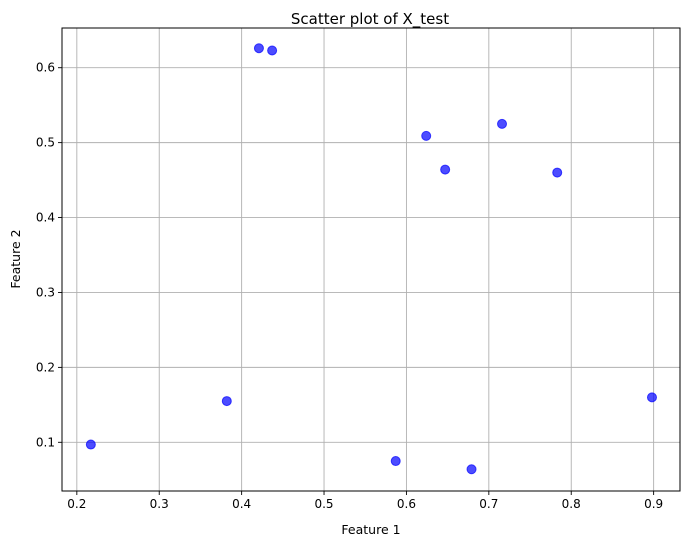 This screenshot has width=691, height=547. I want to click on y-tick-label: 0.1, so click(45, 442).